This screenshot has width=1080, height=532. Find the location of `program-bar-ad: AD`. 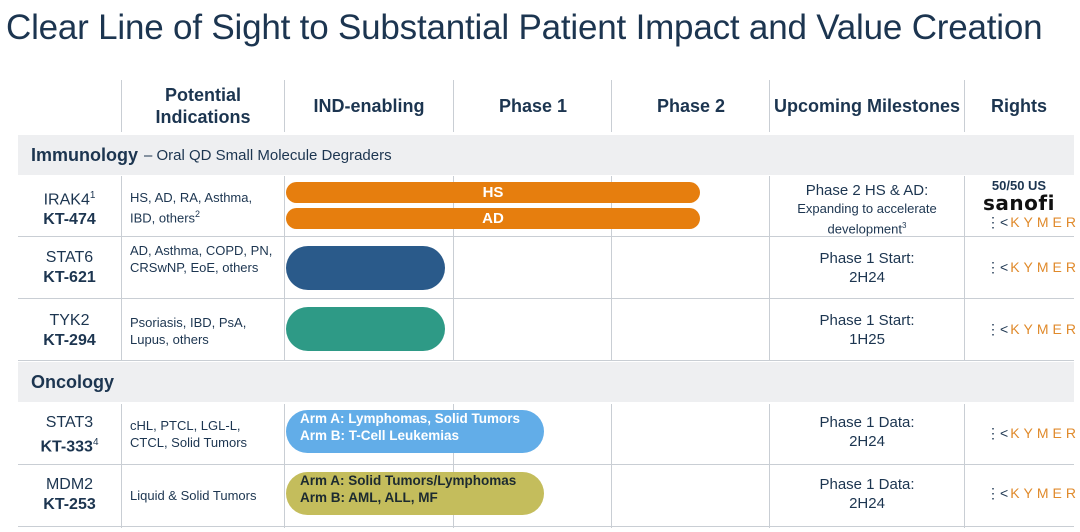

program-bar-ad: AD is located at coordinates (493, 218).